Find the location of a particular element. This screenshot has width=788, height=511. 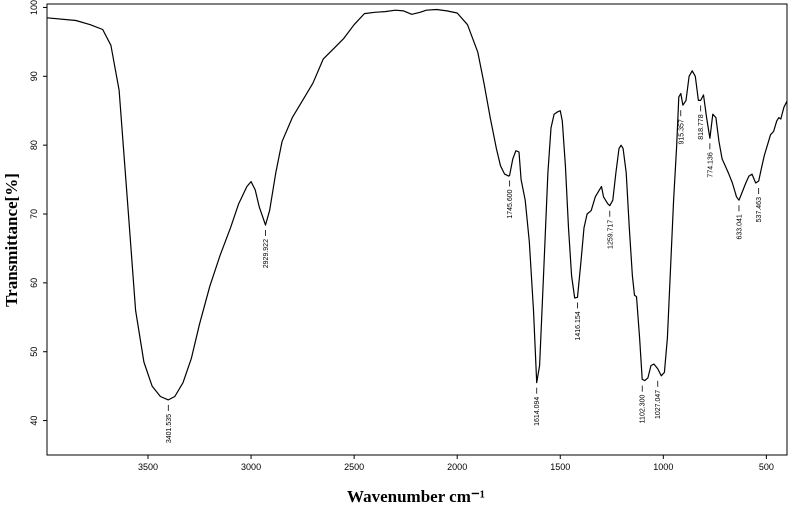

y-tick-label: 60 is located at coordinates (34, 283).